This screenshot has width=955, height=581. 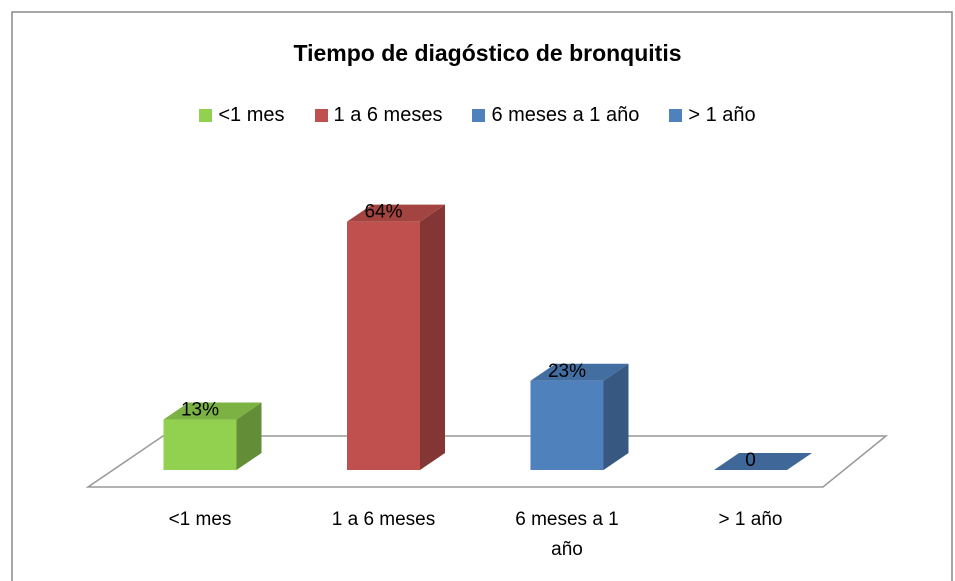 What do you see at coordinates (200, 410) in the screenshot?
I see `value-label: 13%` at bounding box center [200, 410].